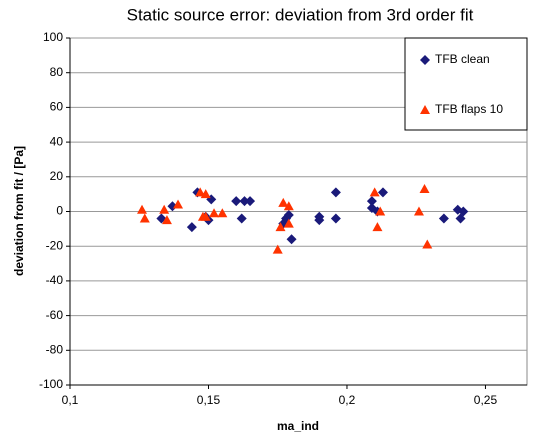 The image size is (540, 437). What do you see at coordinates (53, 37) in the screenshot?
I see `y-tick-label: 100` at bounding box center [53, 37].